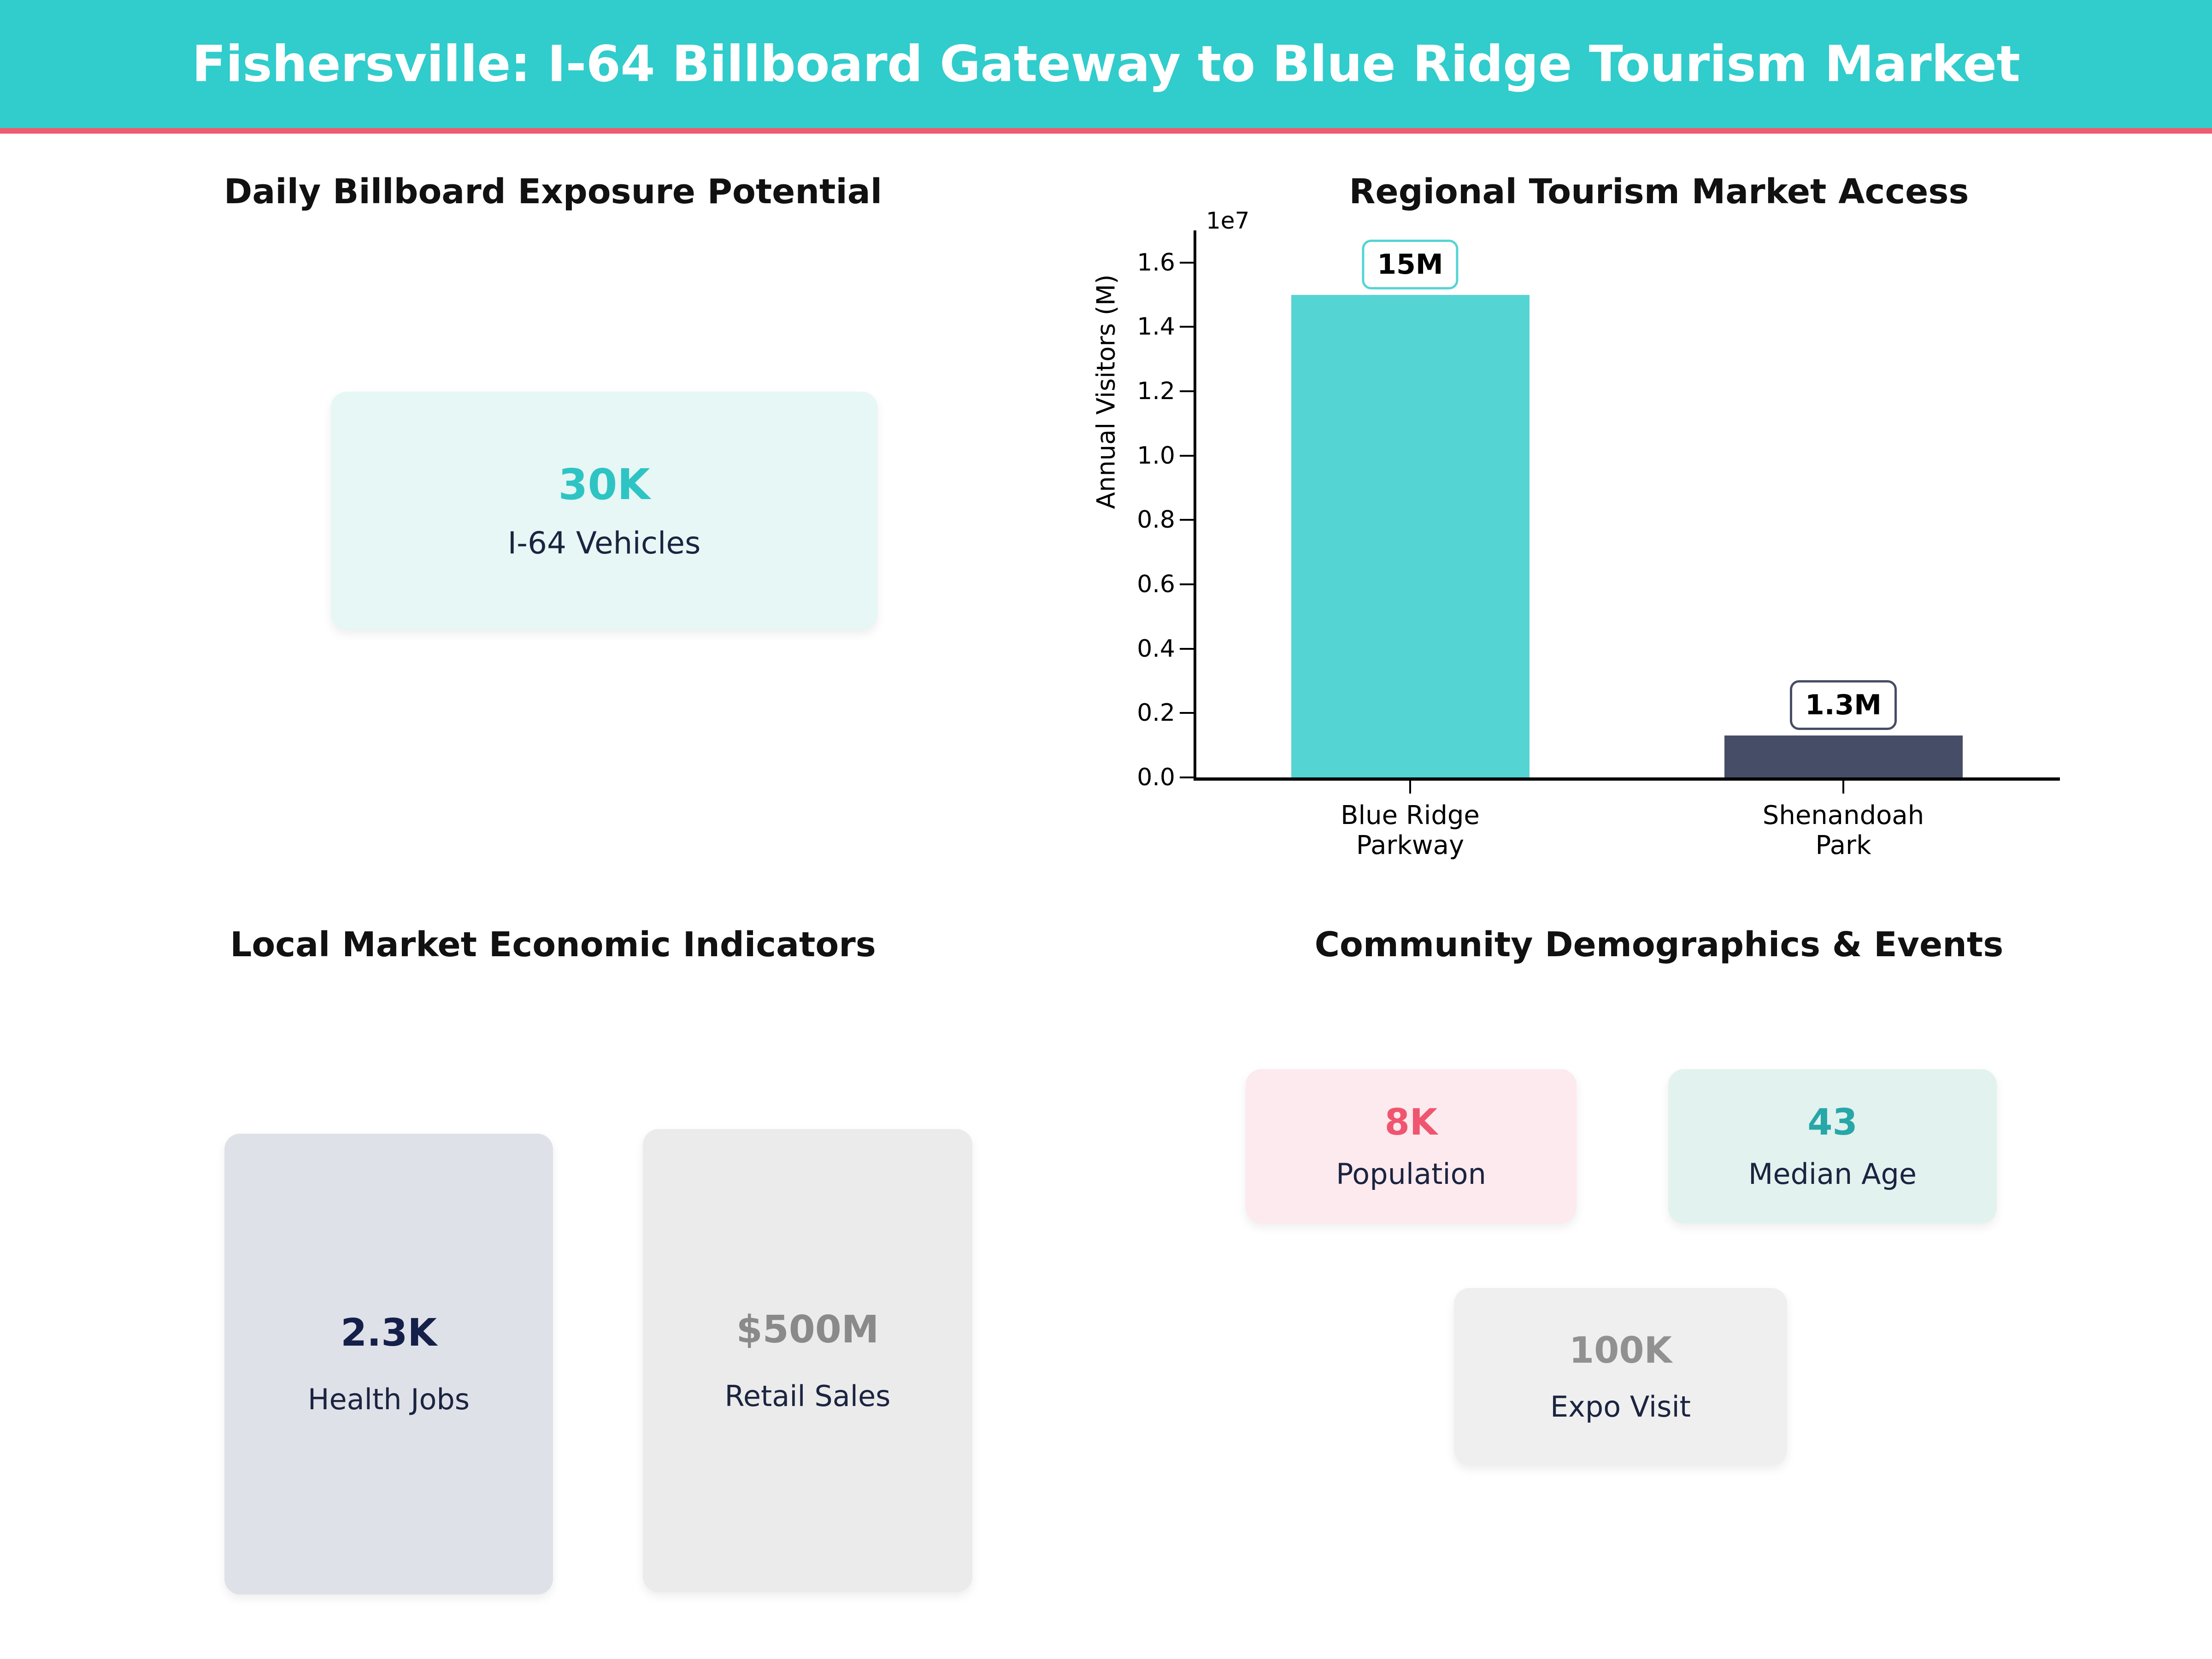  Describe the element at coordinates (604, 543) in the screenshot. I see `kpi-label-i64-vehicles: I-64 Vehicles` at that location.